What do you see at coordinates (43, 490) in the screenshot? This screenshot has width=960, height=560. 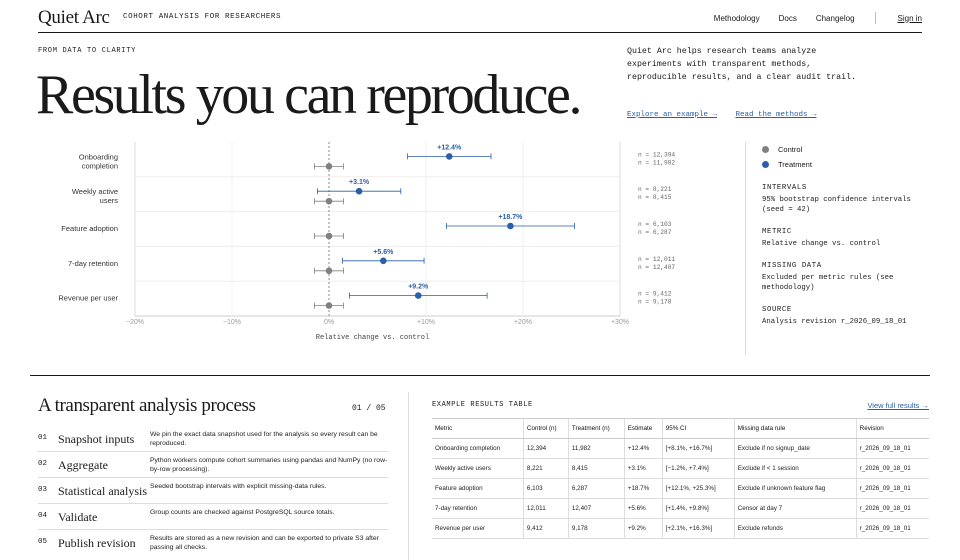 I see `step-number: 03` at bounding box center [43, 490].